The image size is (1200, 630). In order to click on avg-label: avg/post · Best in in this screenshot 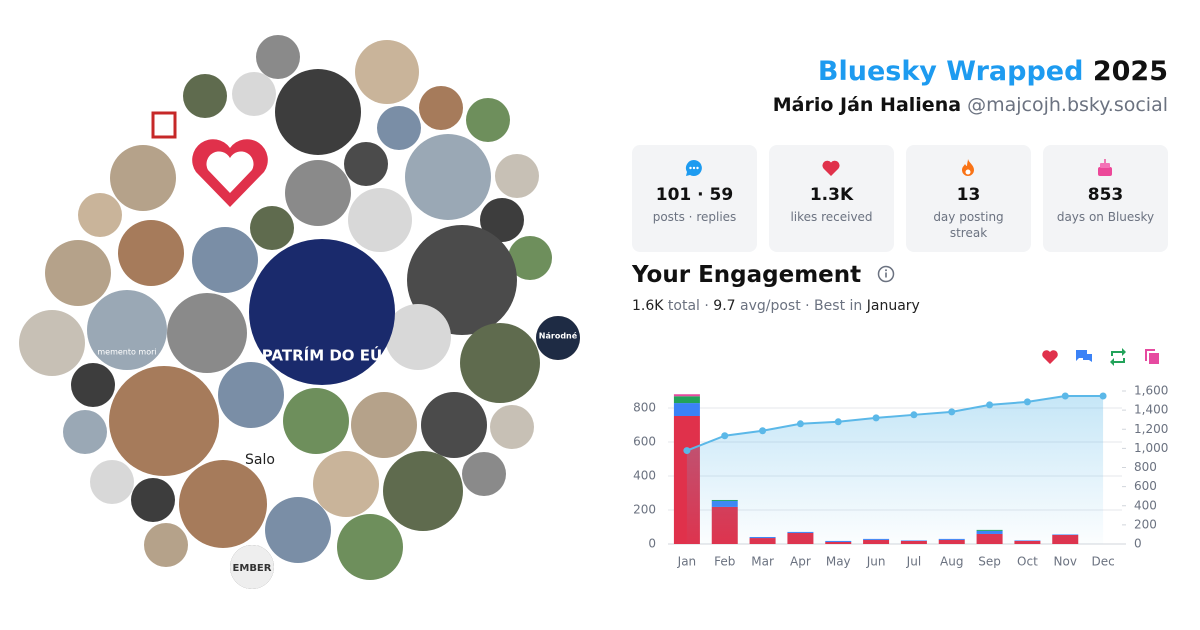, I will do `click(801, 306)`.